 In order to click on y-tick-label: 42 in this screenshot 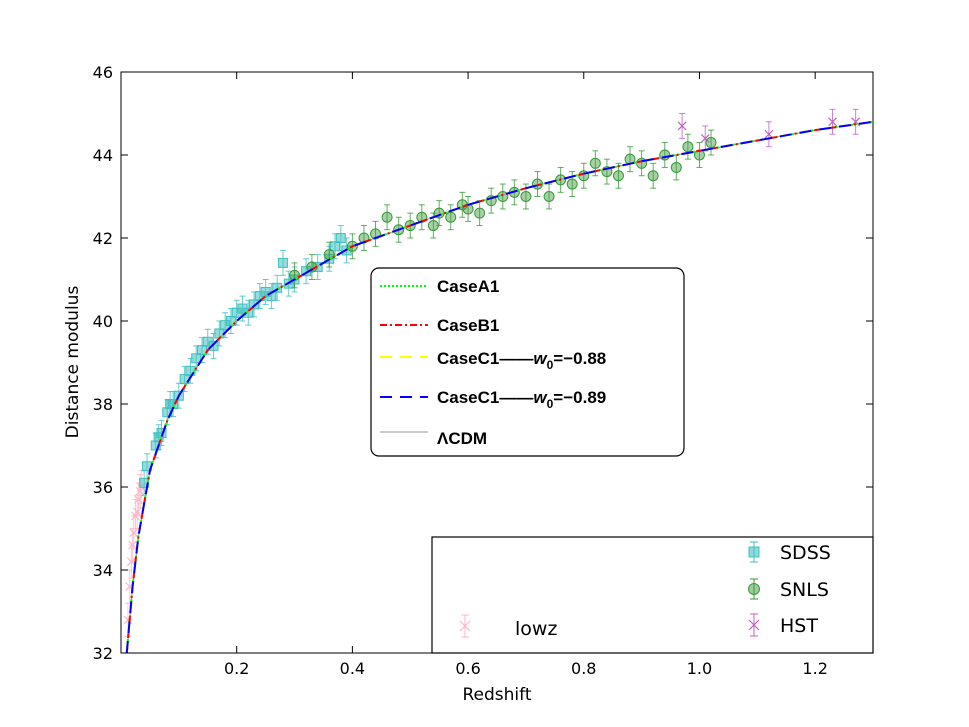, I will do `click(103, 238)`.